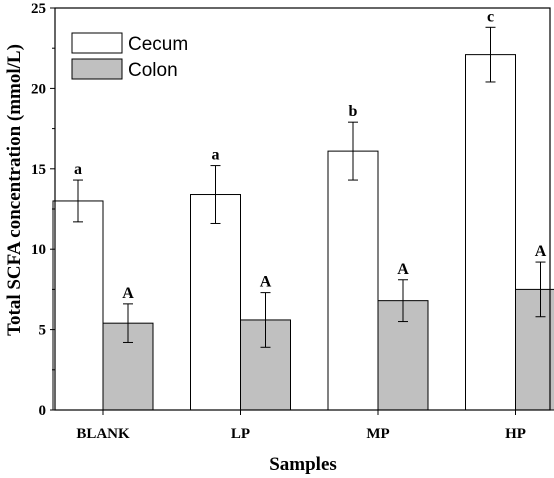  What do you see at coordinates (490, 232) in the screenshot?
I see `bar-cecum-hp` at bounding box center [490, 232].